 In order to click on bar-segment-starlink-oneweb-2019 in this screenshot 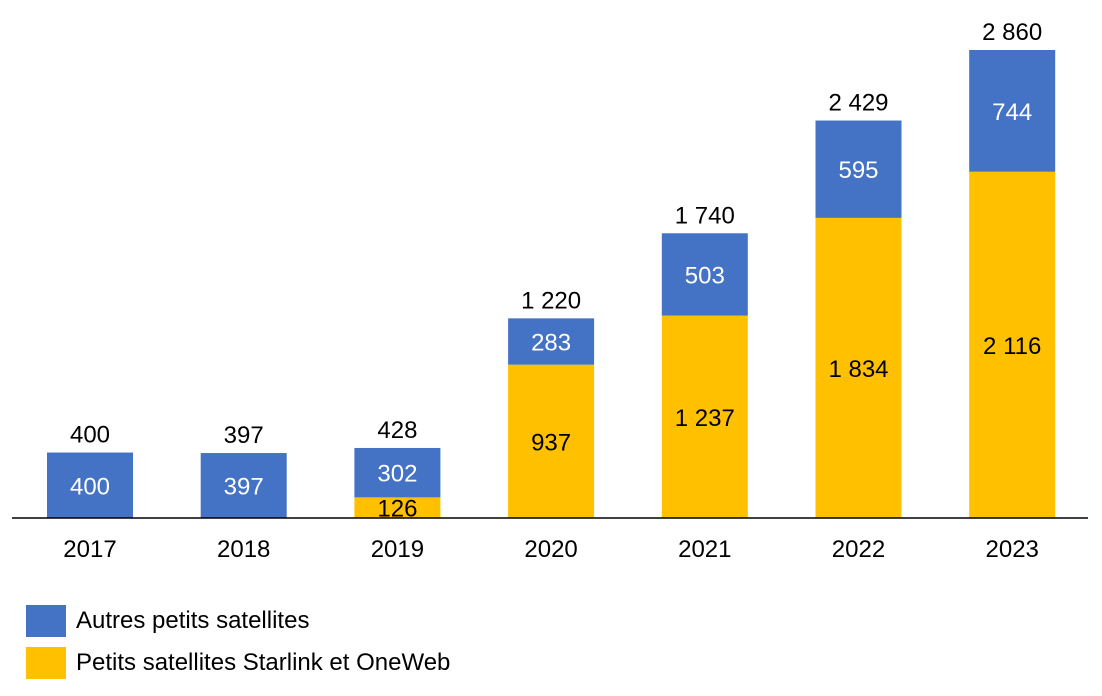, I will do `click(397, 507)`.